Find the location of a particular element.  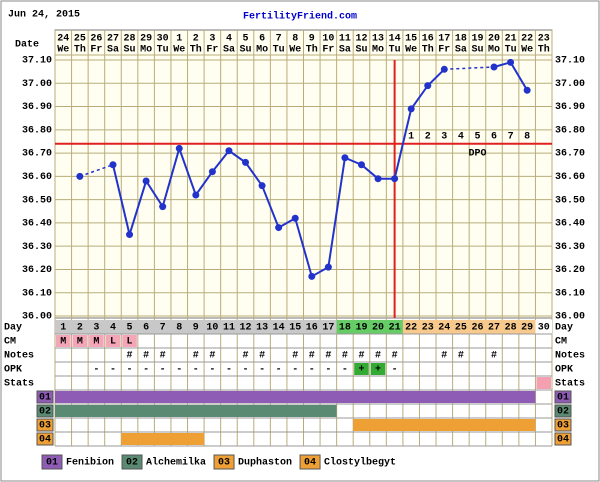

day-phase is located at coordinates (543, 327).